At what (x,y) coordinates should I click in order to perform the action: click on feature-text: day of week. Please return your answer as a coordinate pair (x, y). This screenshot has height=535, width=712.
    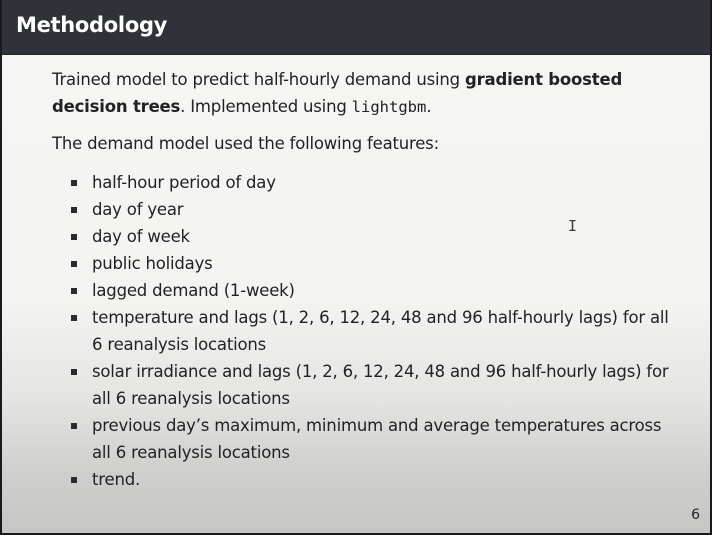
    Looking at the image, I should click on (141, 236).